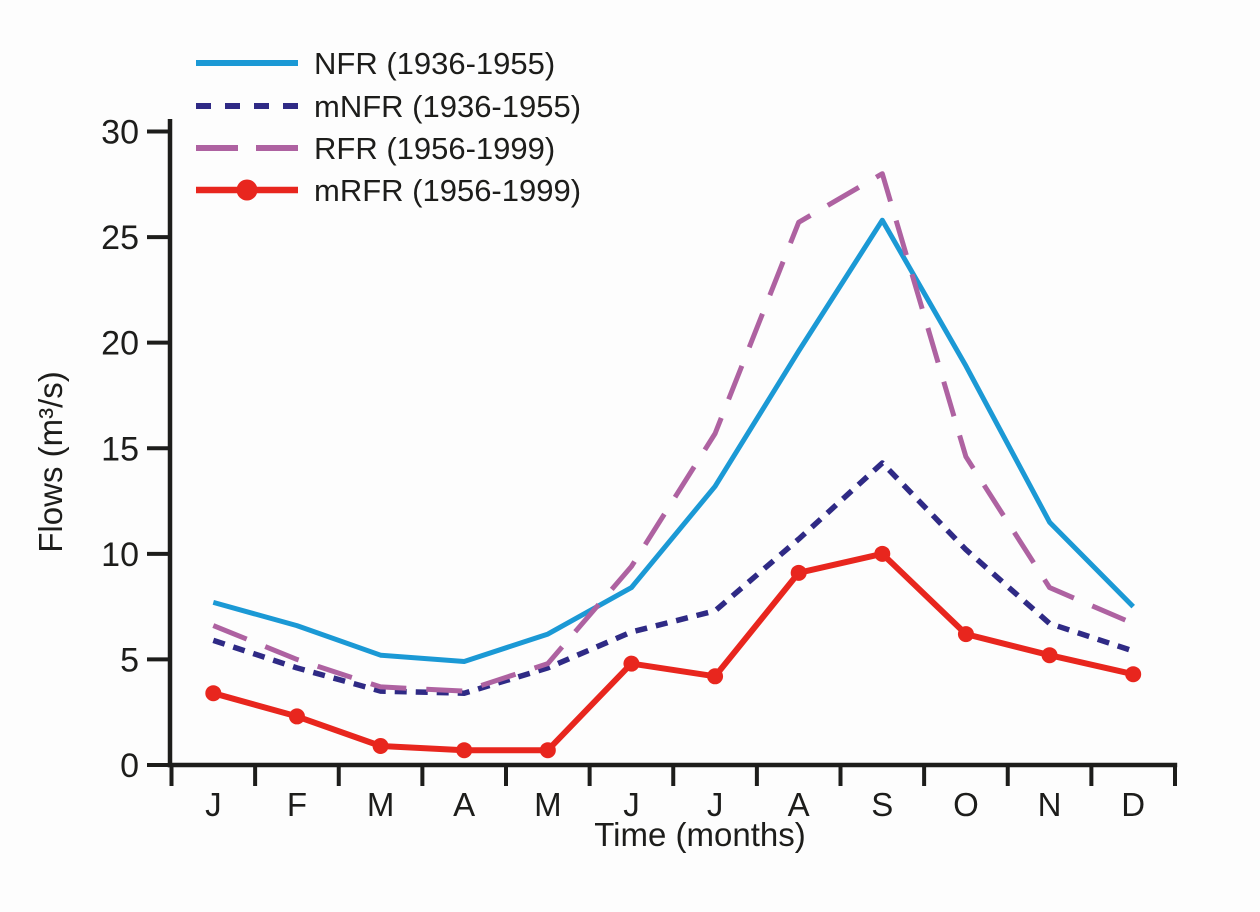 This screenshot has width=1260, height=912. I want to click on y-tick-label: 25, so click(120, 238).